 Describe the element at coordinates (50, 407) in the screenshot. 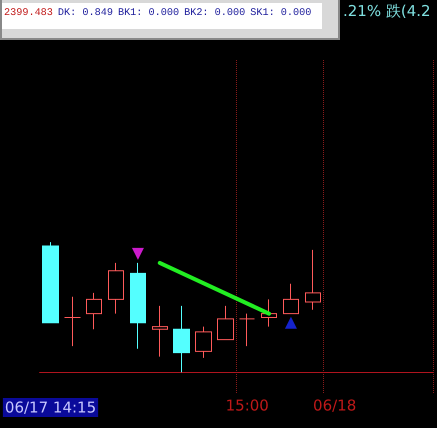

I see `x-tick-label: 06/17 14:15` at that location.